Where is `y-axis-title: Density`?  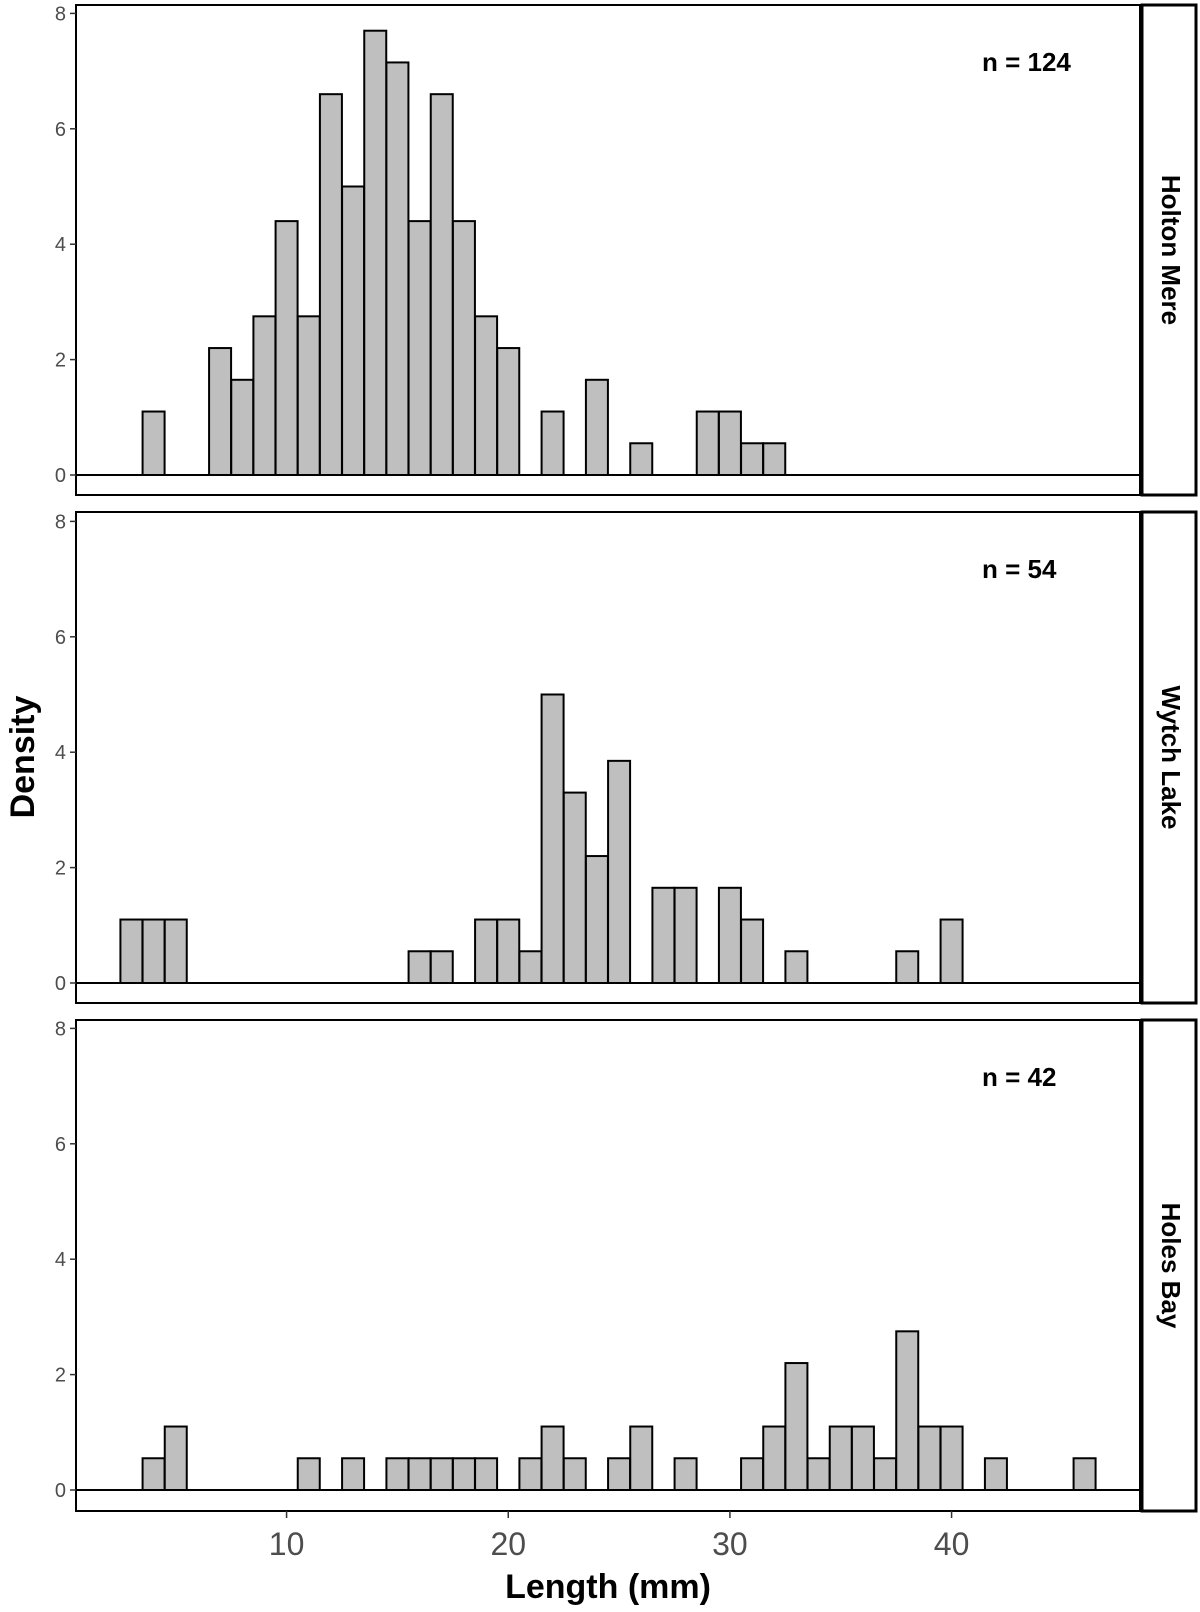 y-axis-title: Density is located at coordinates (23, 757).